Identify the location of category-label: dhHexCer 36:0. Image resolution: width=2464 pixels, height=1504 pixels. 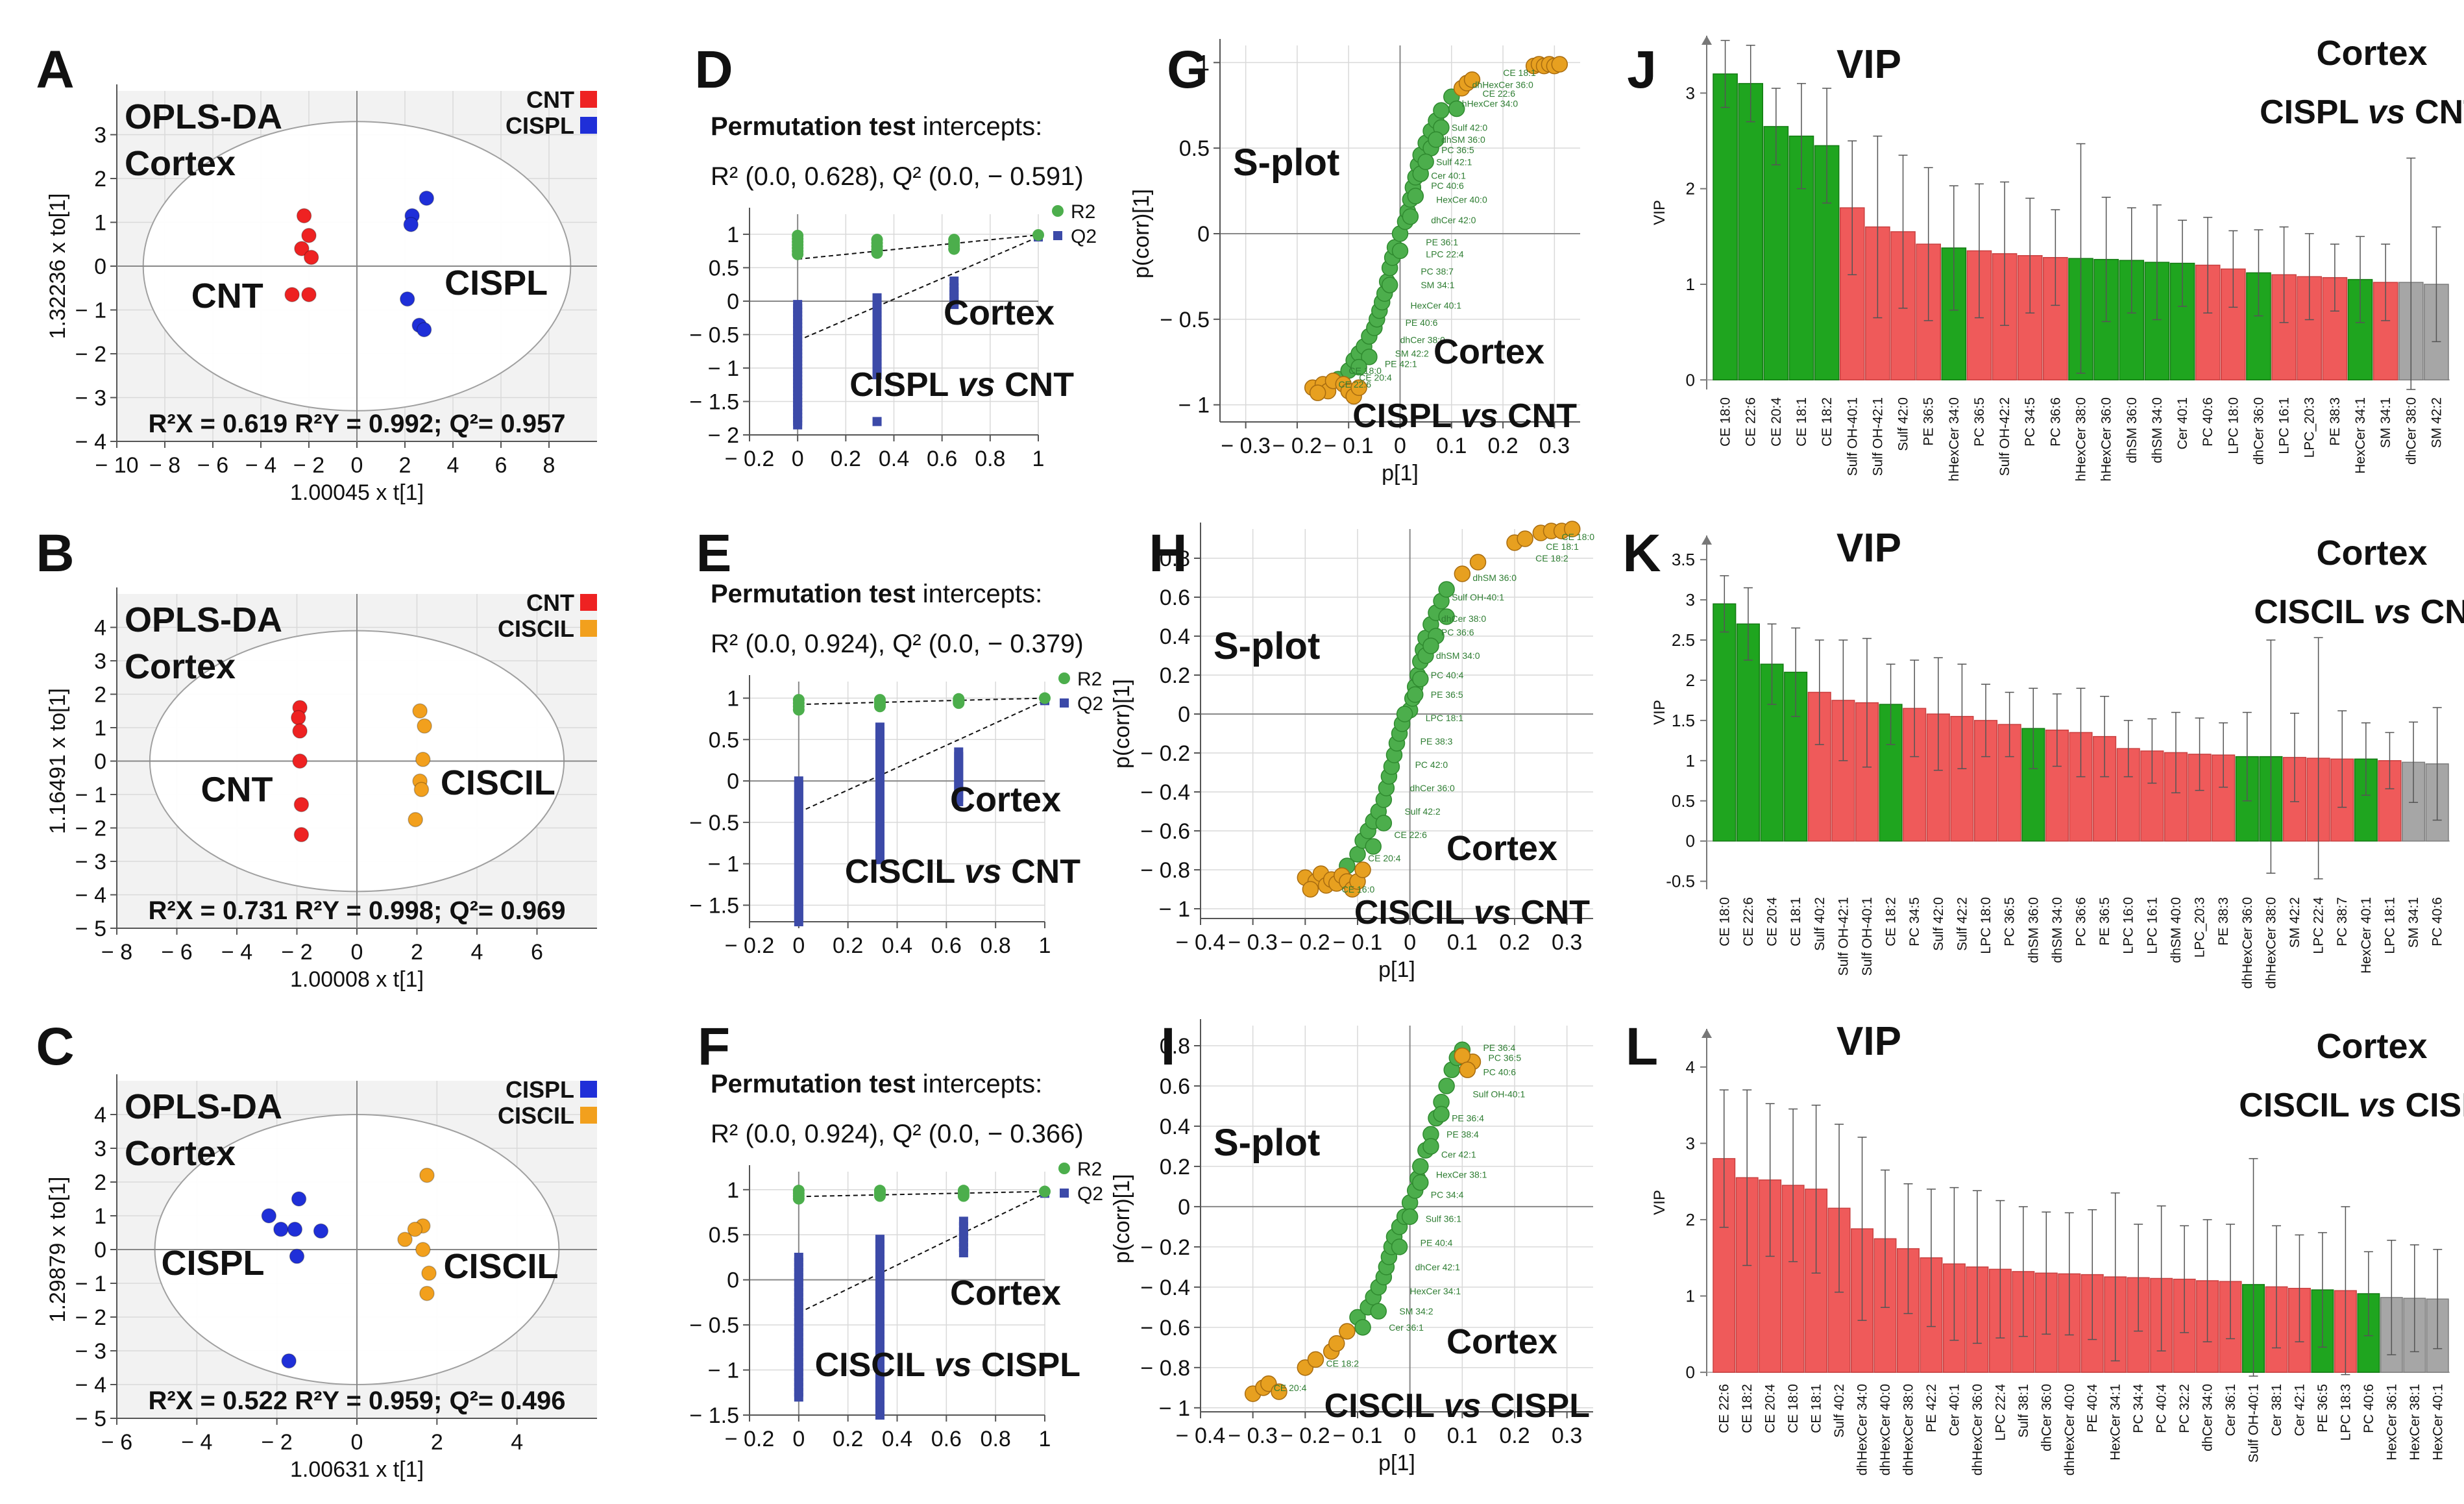
(1978, 1430).